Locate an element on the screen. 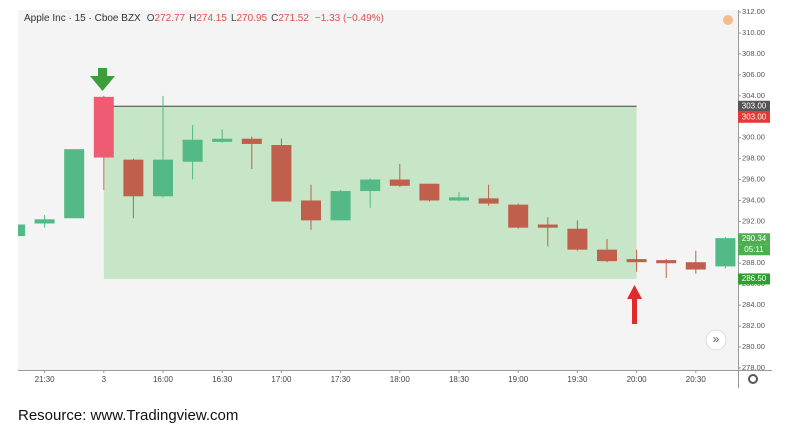 The image size is (787, 433). legend-label: H is located at coordinates (193, 18).